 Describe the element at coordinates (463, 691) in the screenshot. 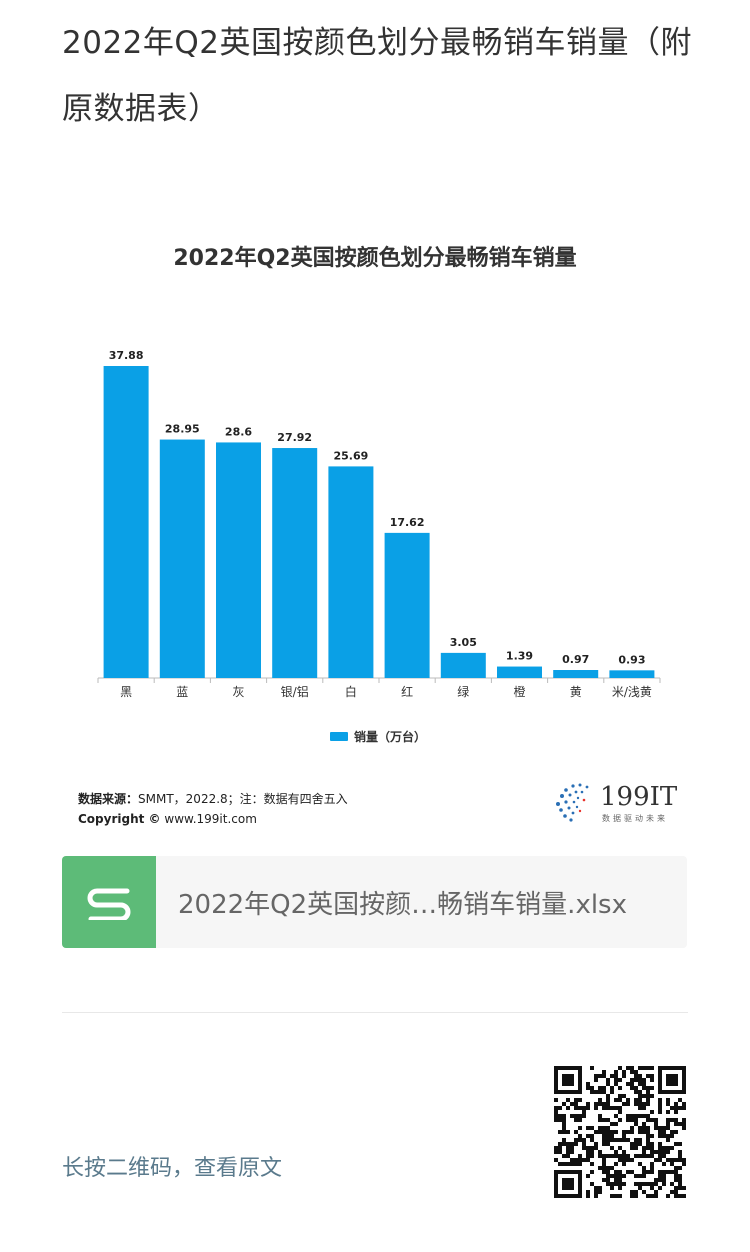

I see `x-tick-label: 绿` at that location.